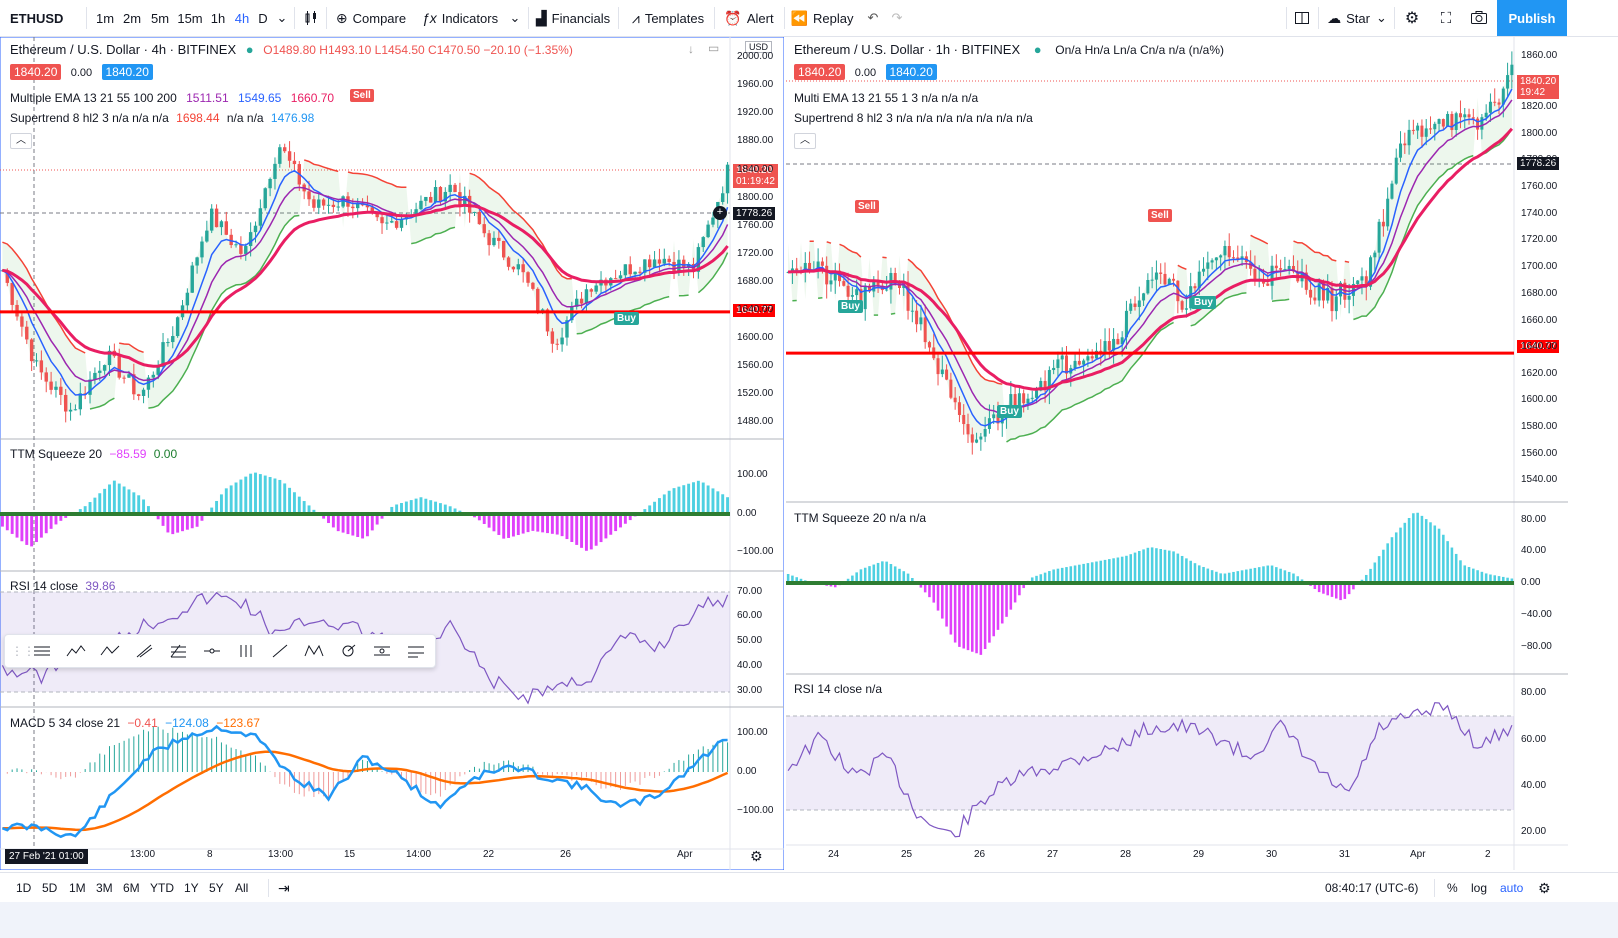  I want to click on replay-button: ⏪ Replay, so click(822, 18).